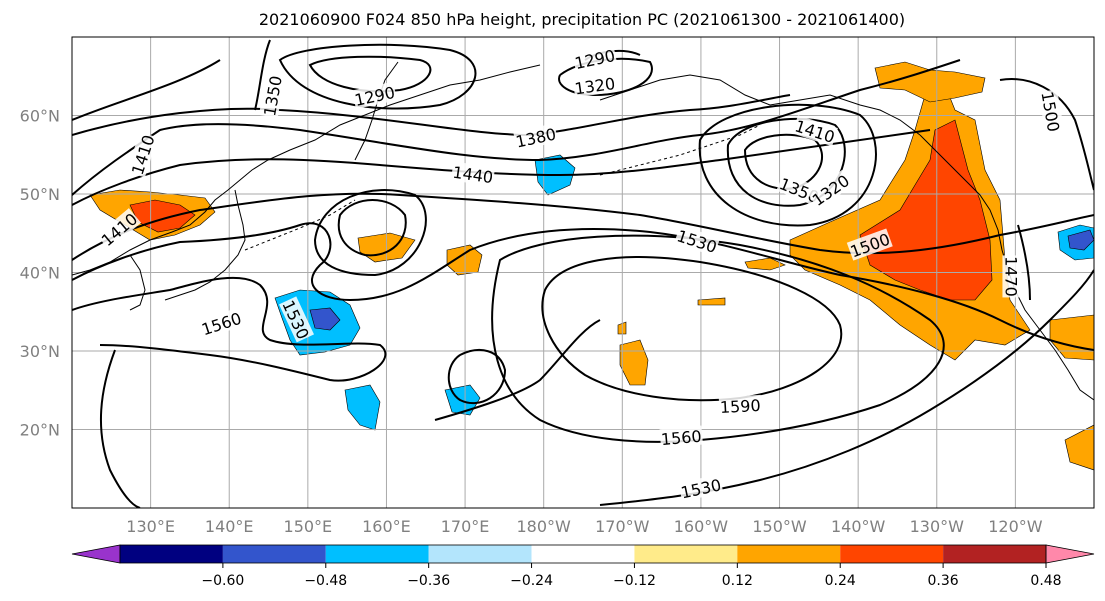 This screenshot has height=601, width=1105. I want to click on y-tick-labels: 20°N 30°N 40°N 50°N 60°N, so click(40, 273).